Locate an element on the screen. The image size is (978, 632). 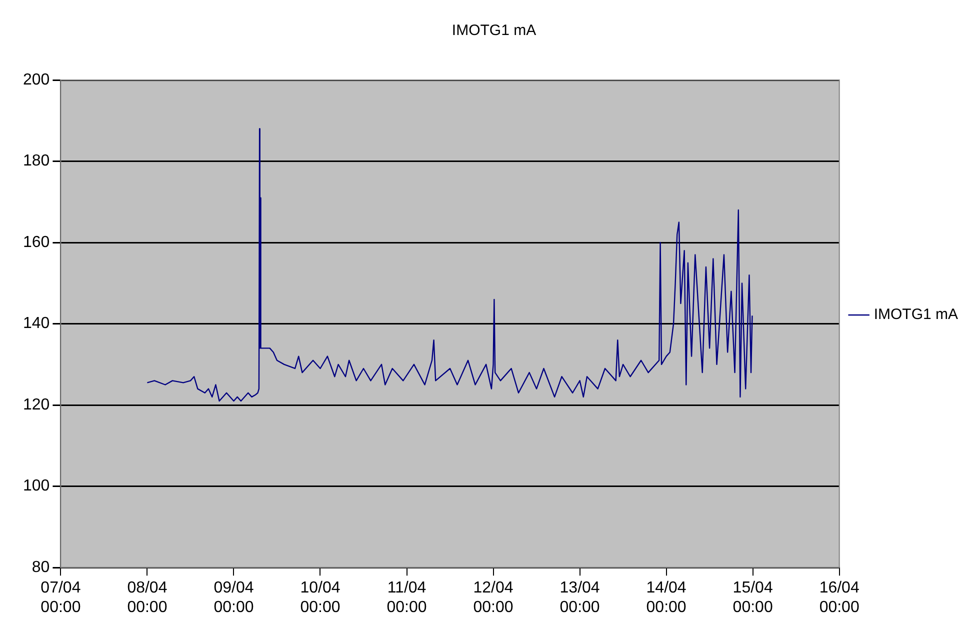
x-tick-label: 12/04 00:00 is located at coordinates (493, 598).